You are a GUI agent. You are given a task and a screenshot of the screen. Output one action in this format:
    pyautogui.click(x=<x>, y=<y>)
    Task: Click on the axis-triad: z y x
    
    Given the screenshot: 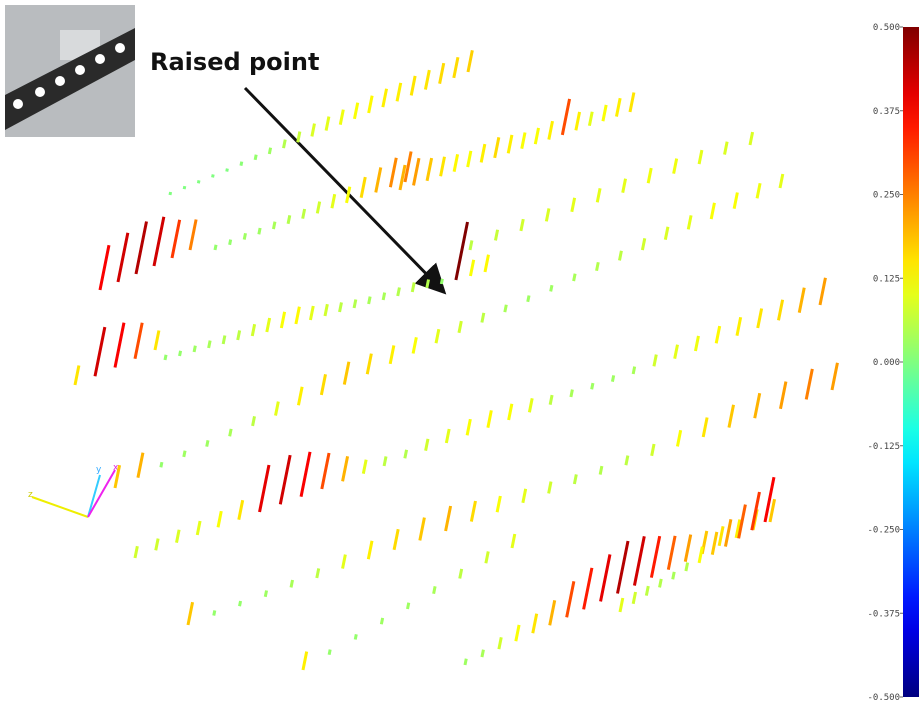 What is the action you would take?
    pyautogui.click(x=73, y=490)
    